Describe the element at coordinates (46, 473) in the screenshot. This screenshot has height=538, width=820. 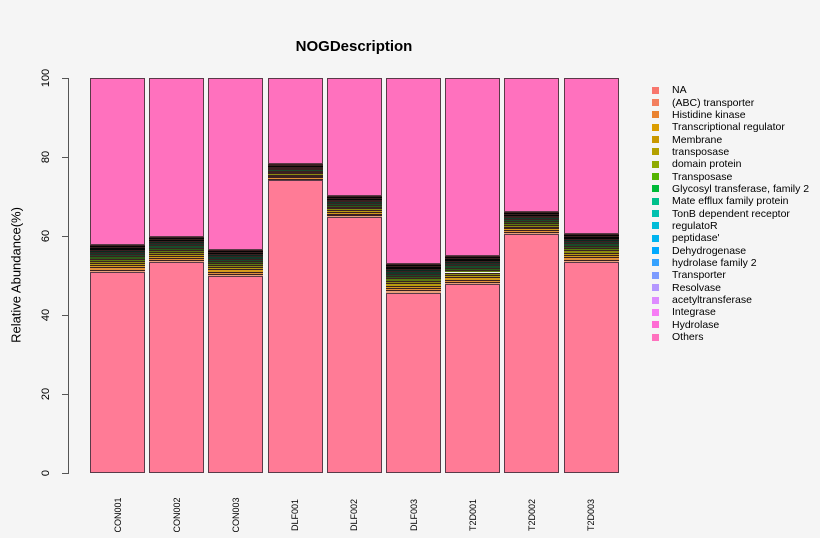
I see `y-tick-label: 0` at that location.